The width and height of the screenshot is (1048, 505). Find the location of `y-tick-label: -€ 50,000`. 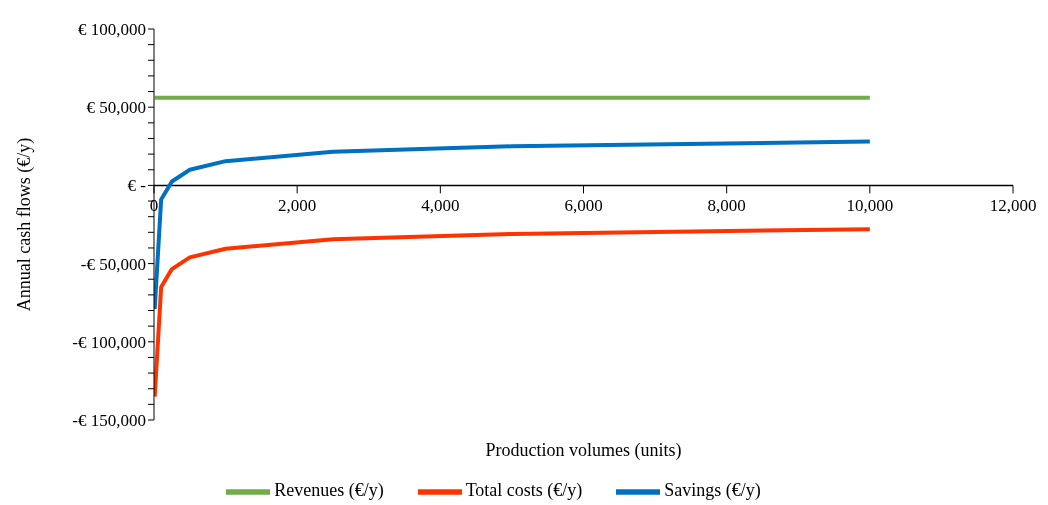

y-tick-label: -€ 50,000 is located at coordinates (113, 264).